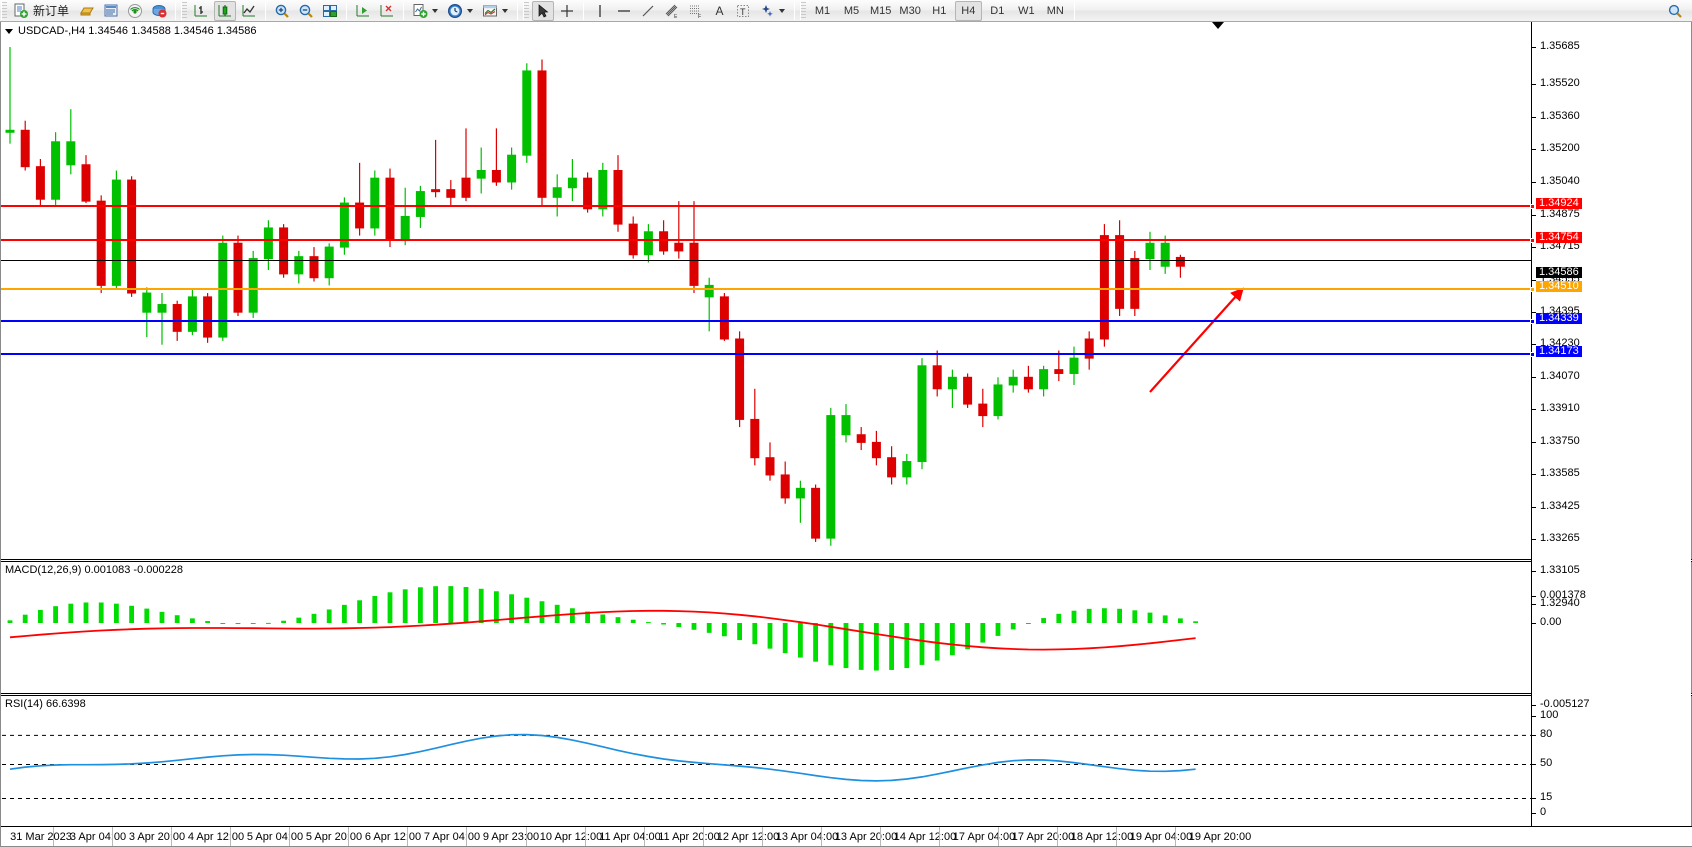  Describe the element at coordinates (87, 11) in the screenshot. I see `expert-advisor-button` at that location.